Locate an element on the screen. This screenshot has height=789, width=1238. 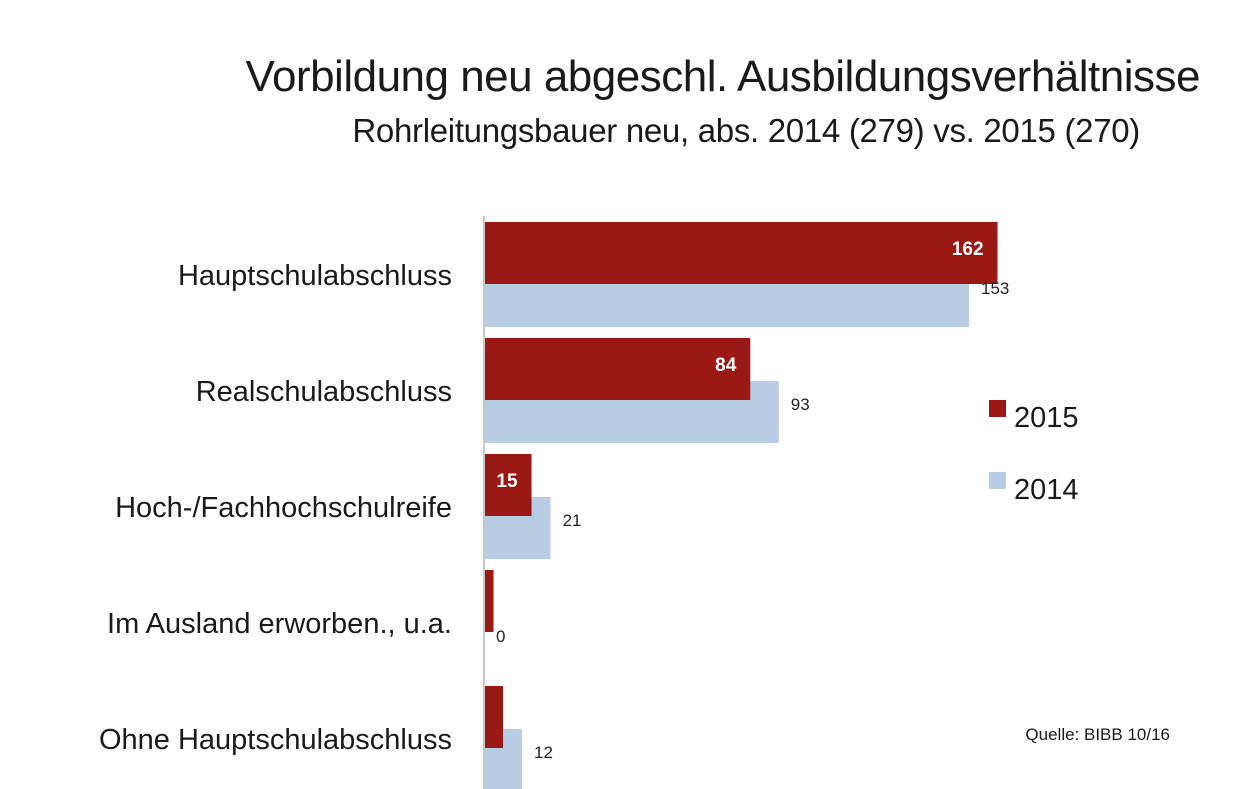
legend-swatch-2014 is located at coordinates (997, 480).